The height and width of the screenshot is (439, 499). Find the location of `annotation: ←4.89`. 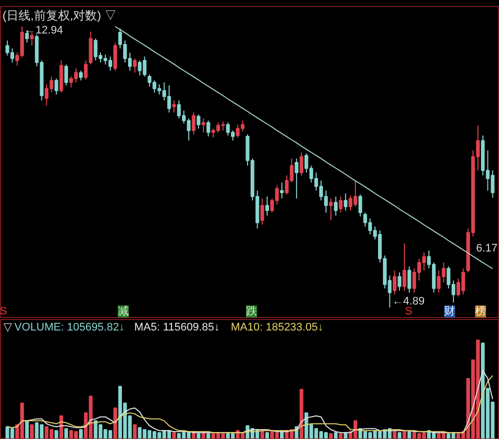

annotation: ←4.89 is located at coordinates (408, 302).